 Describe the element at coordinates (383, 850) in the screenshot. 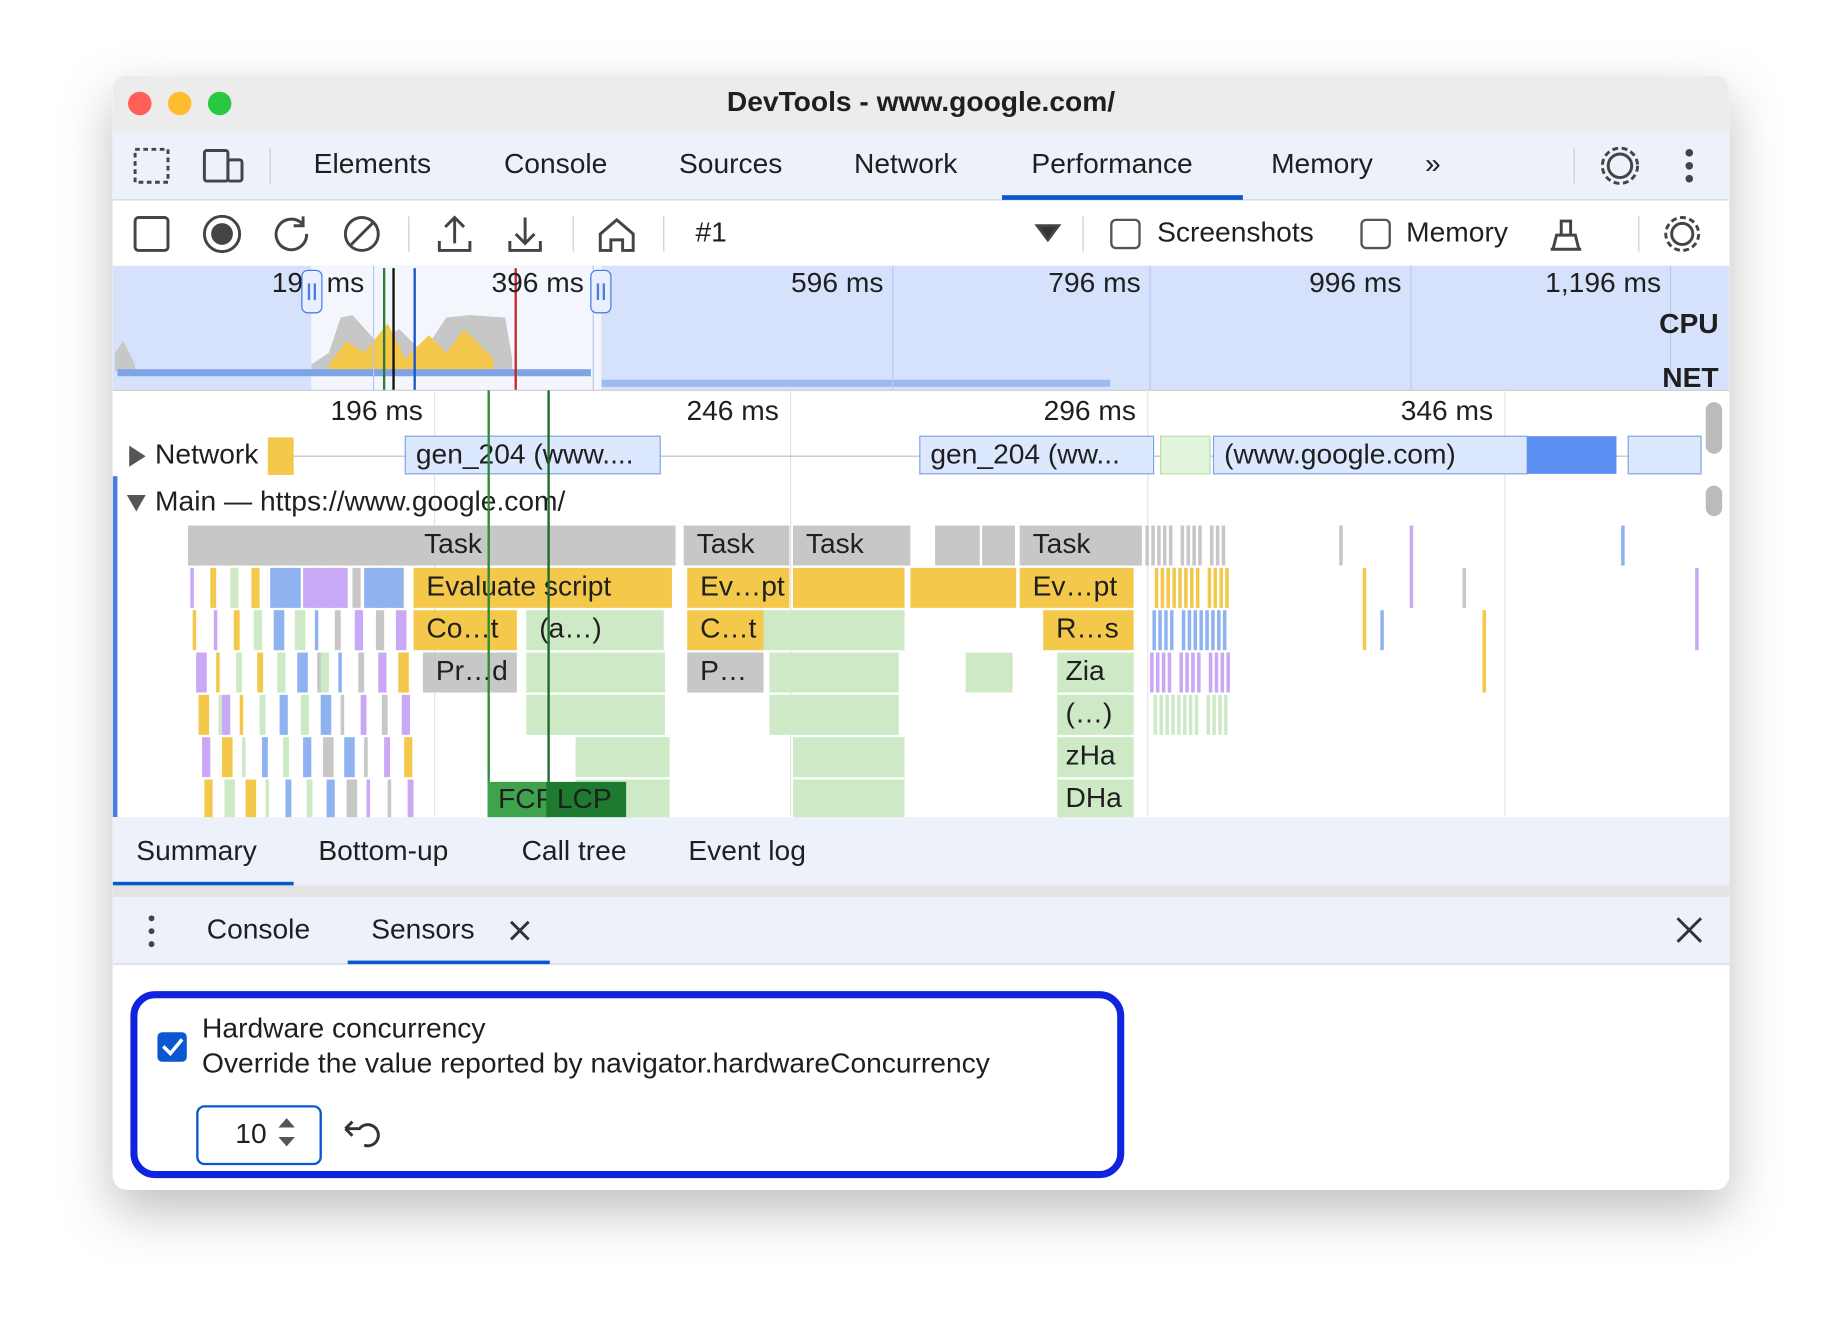

I see `details-tab: Bottom-up` at that location.